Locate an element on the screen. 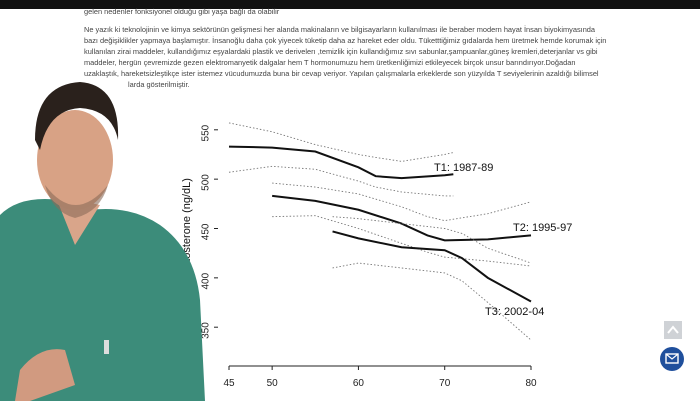 The image size is (700, 401). x-tick-label: 45 is located at coordinates (229, 383).